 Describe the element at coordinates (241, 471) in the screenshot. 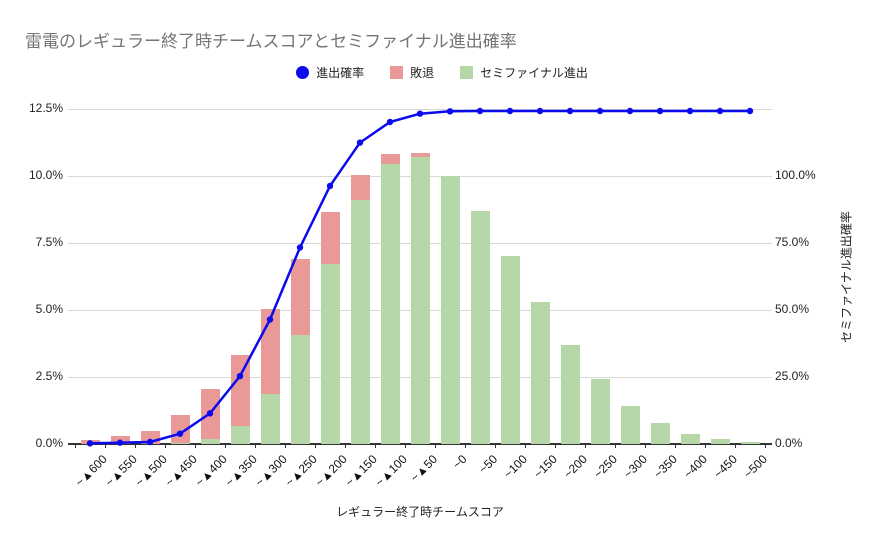

I see `x-tick-label: ~▲350` at that location.